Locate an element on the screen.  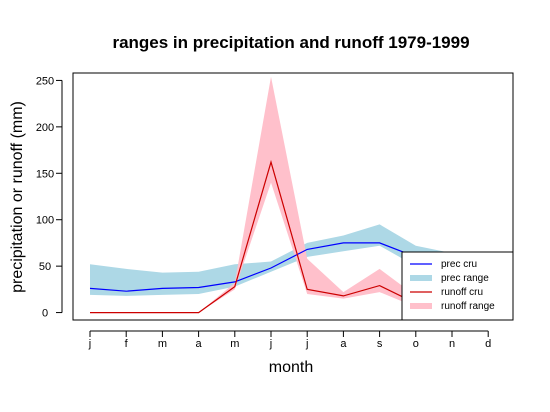
series-band is located at coordinates (289, 260).